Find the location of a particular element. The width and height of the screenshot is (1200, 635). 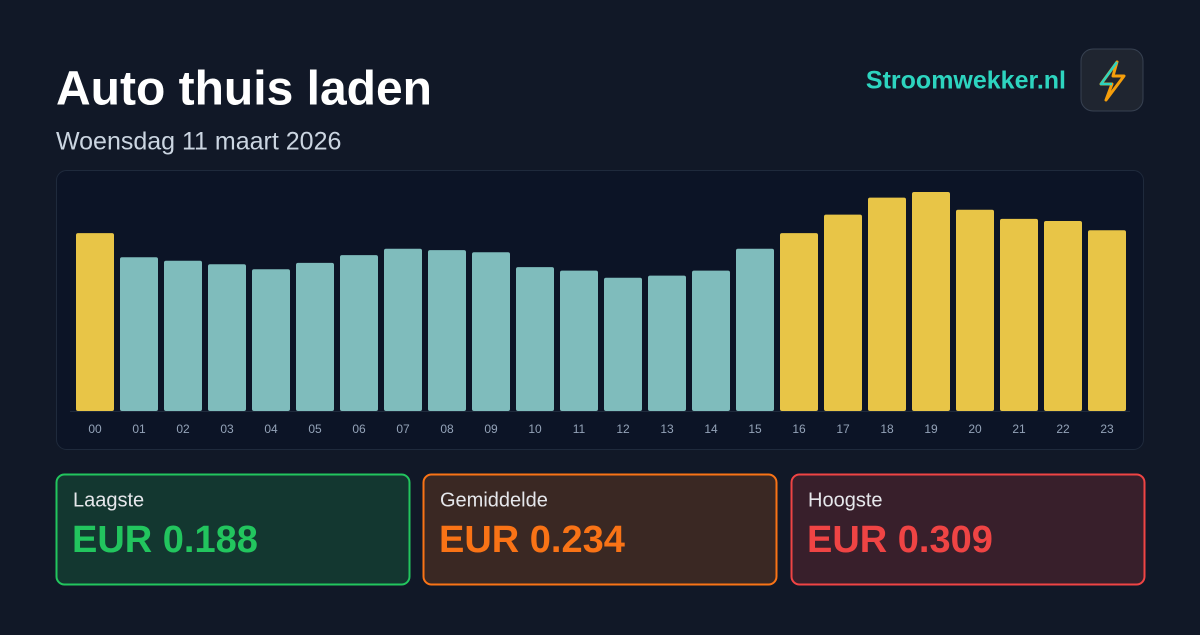

x-tick-label: 02 is located at coordinates (183, 429).